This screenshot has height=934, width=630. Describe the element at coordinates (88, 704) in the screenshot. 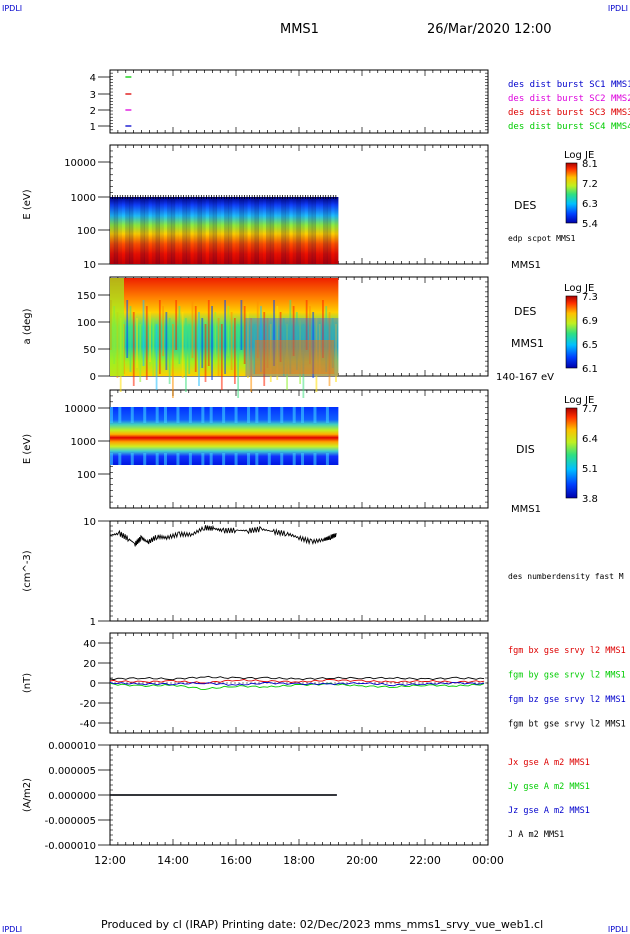

I see `fgm-y-tick-label: -20` at that location.